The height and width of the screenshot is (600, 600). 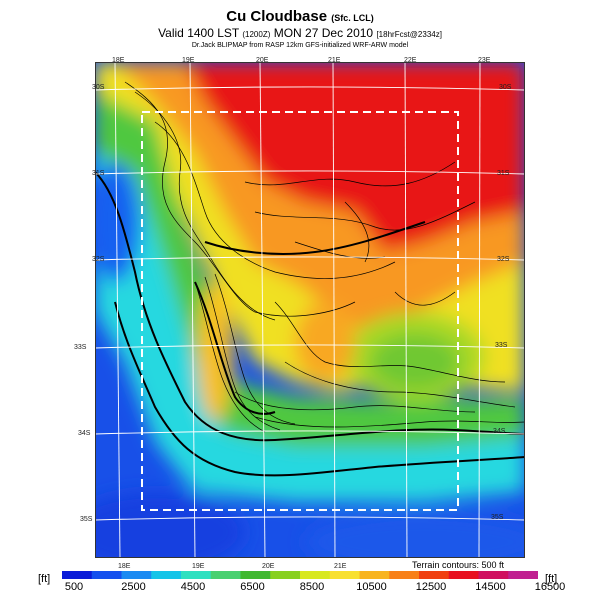 I want to click on terrain-contours-note: Terrain contours: 500 ft, so click(x=457, y=565).